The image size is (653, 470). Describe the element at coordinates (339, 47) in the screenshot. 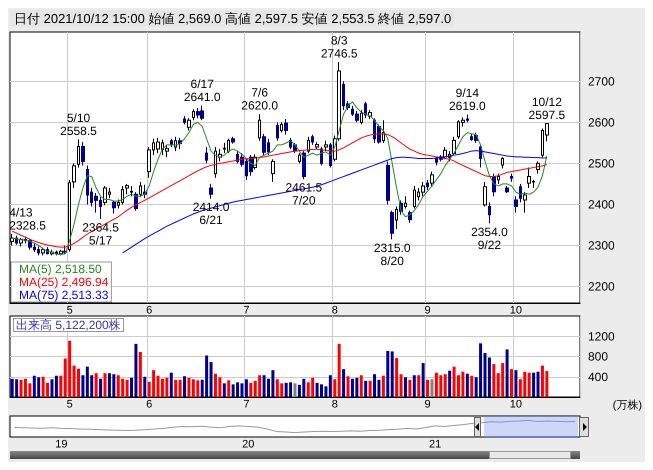

I see `annotation: 8/3 2746.5` at that location.